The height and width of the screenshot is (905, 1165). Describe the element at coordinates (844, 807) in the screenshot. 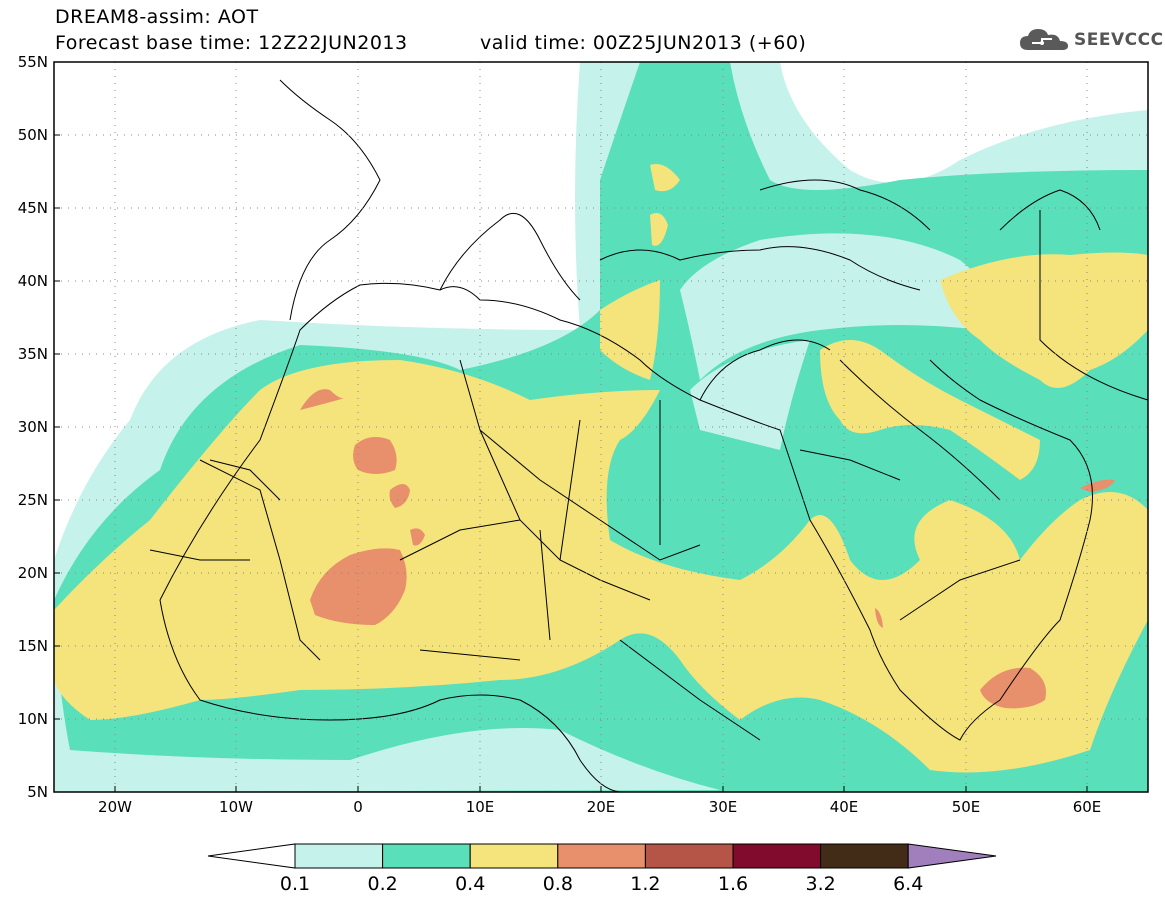

I see `lon-label: 40E` at that location.